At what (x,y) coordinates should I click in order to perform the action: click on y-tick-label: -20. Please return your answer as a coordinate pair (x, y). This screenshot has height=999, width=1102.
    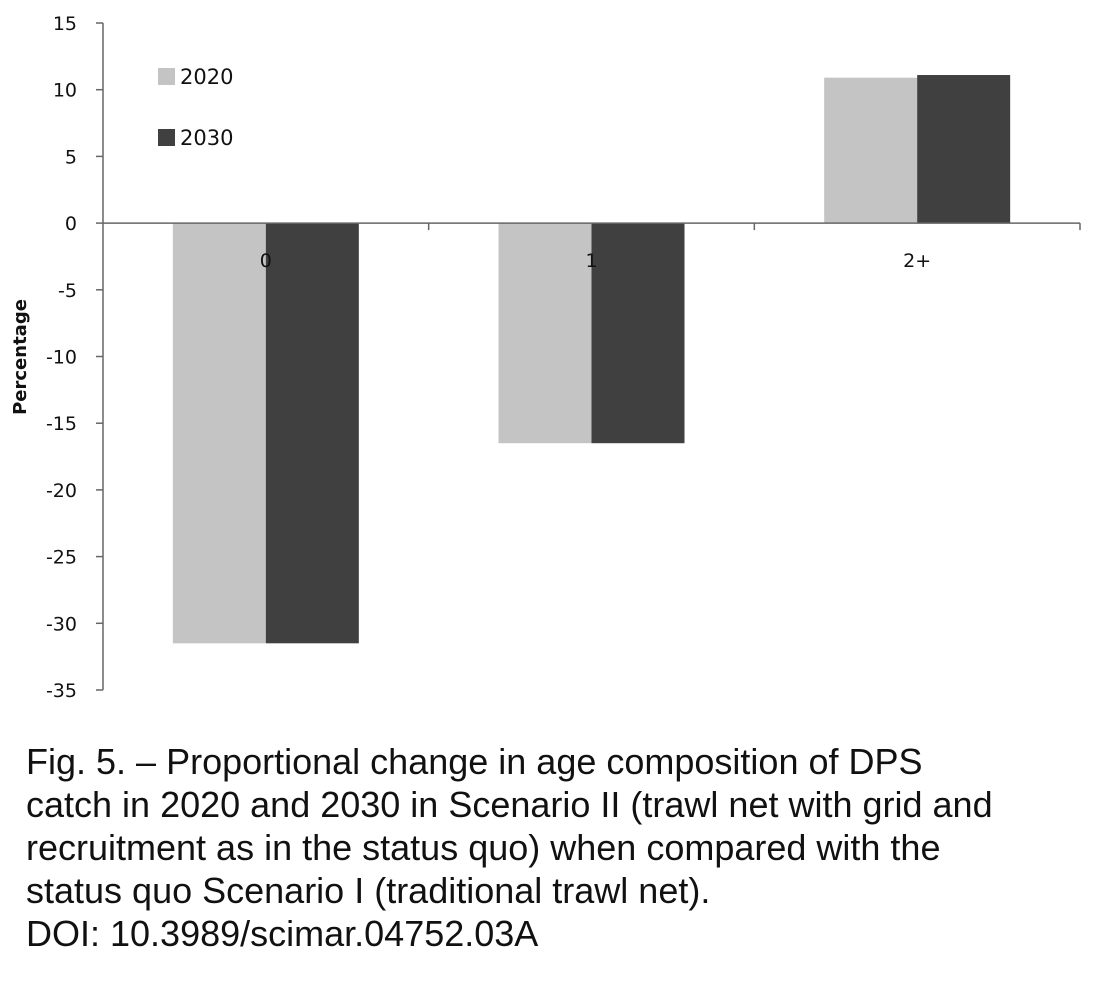
    Looking at the image, I should click on (61, 491).